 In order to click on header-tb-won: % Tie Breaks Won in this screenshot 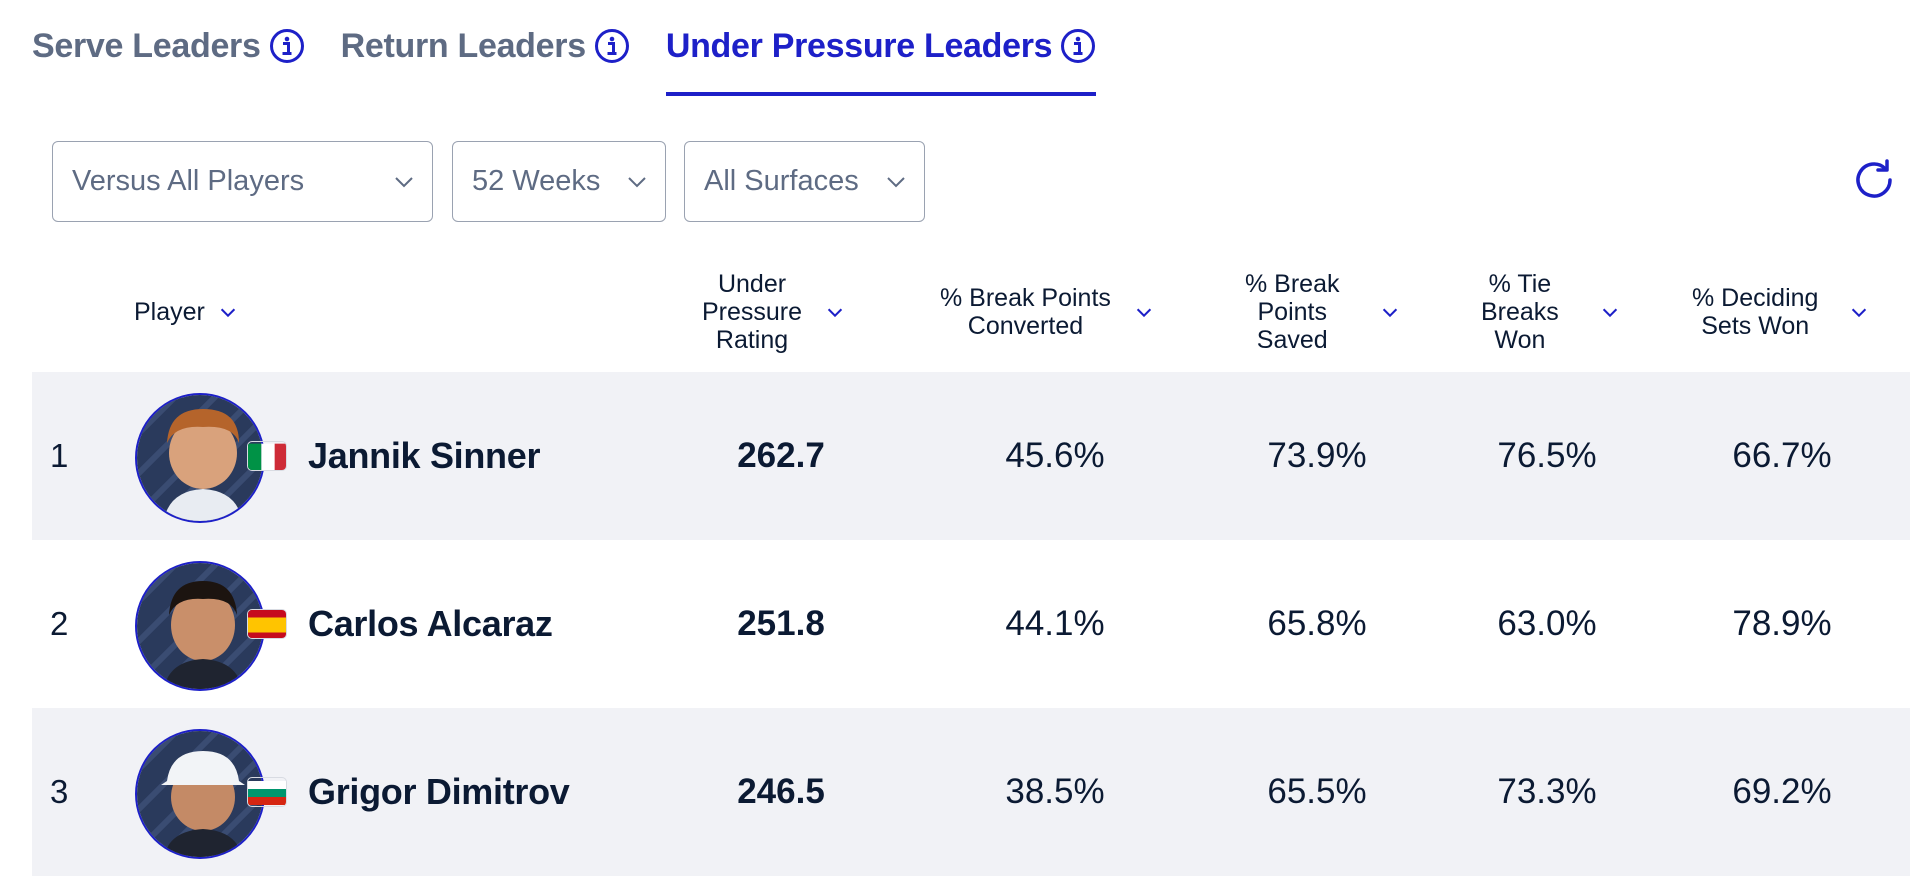, I will do `click(1551, 312)`.